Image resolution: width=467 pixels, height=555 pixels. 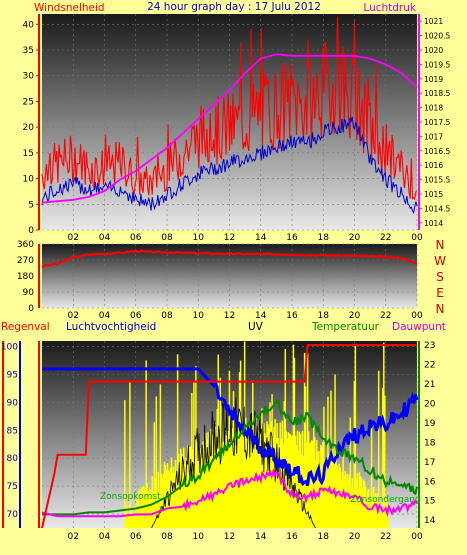 What do you see at coordinates (12, 487) in the screenshot?
I see `humidity-tick-label: 75` at bounding box center [12, 487].